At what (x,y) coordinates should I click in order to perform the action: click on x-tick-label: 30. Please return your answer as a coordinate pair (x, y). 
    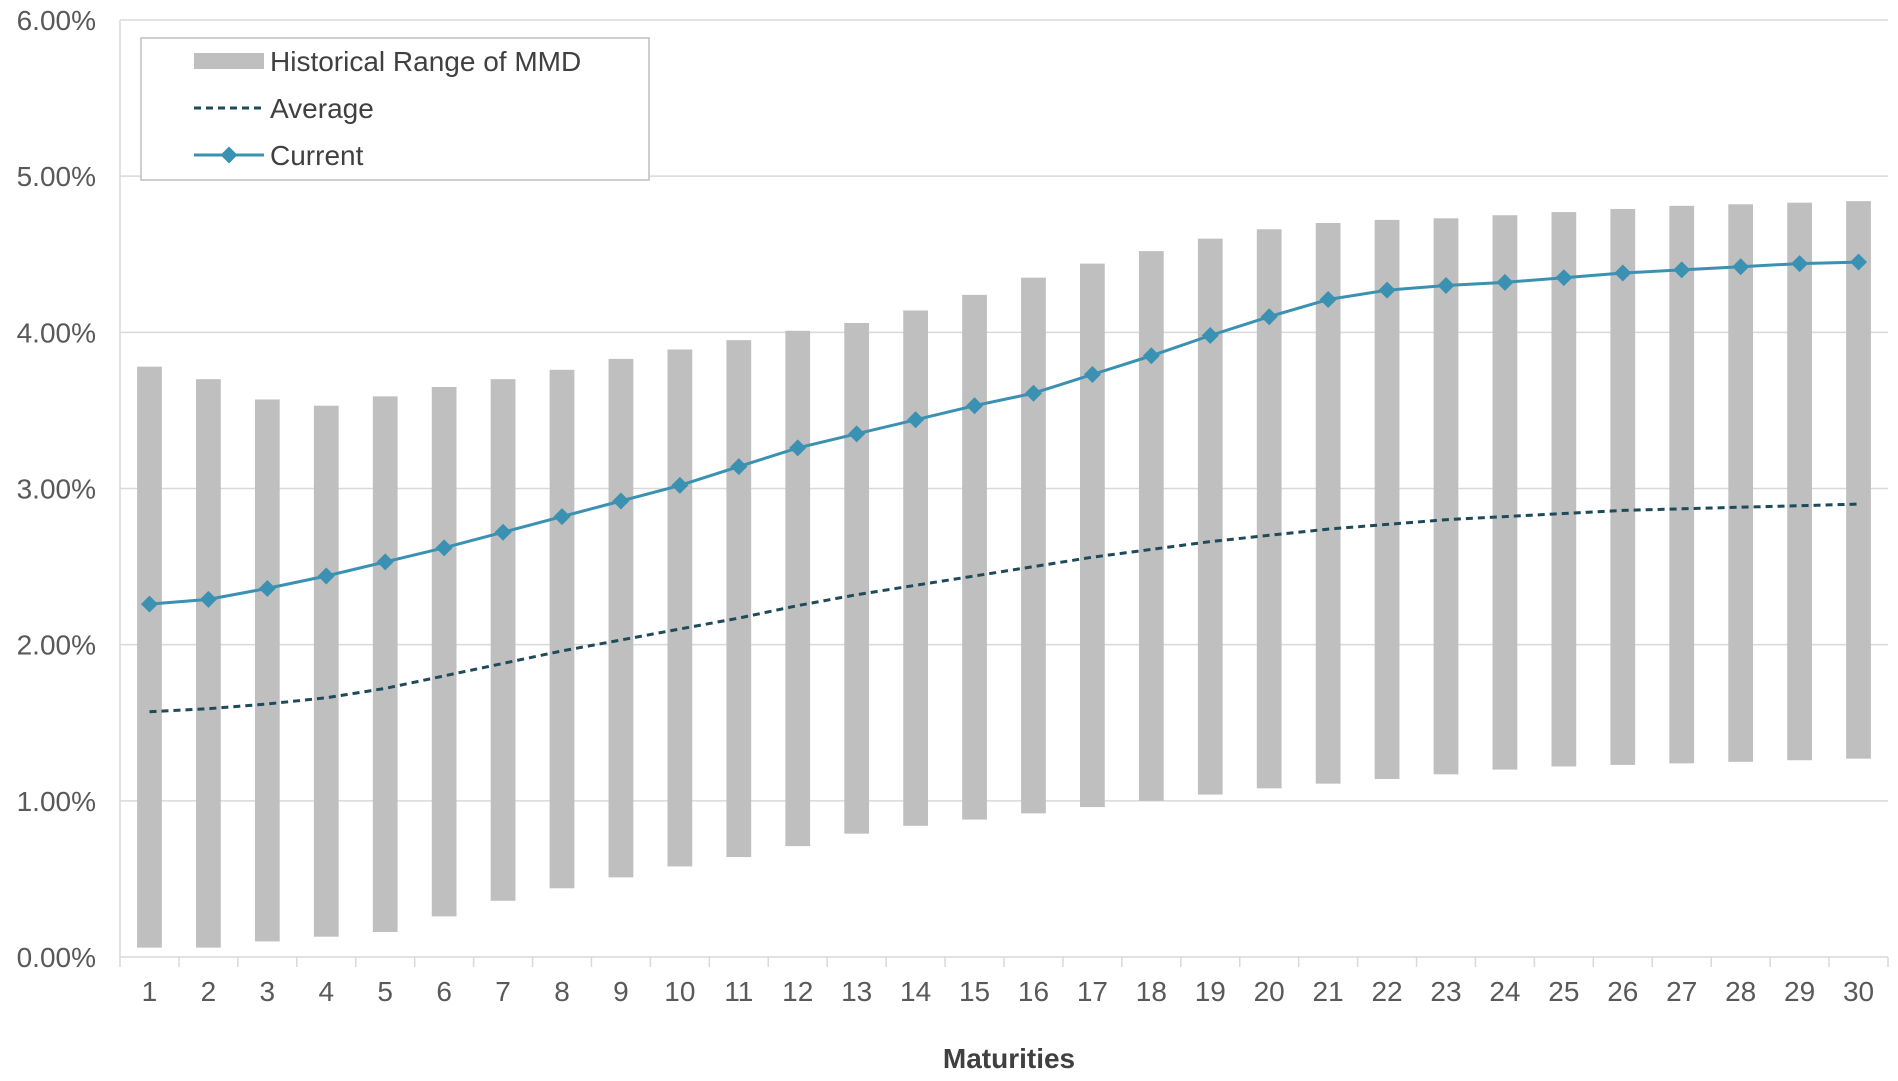
    Looking at the image, I should click on (1858, 991).